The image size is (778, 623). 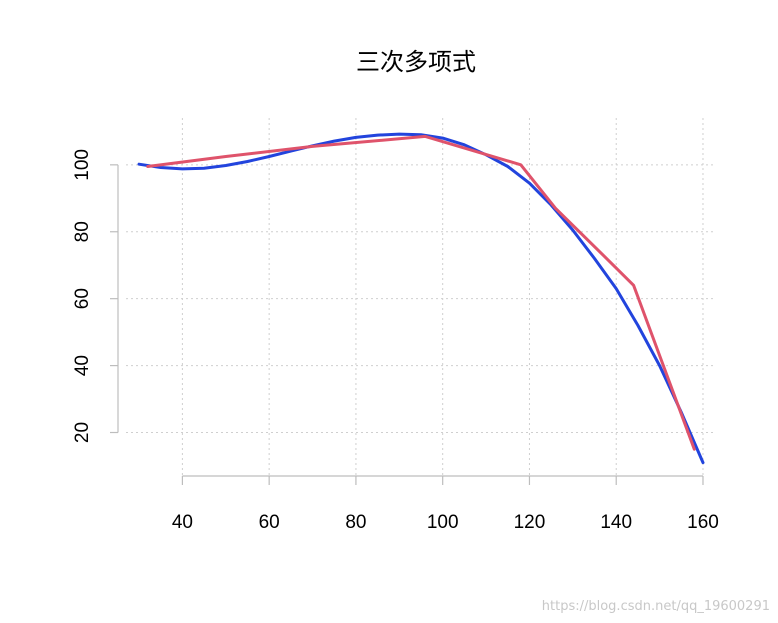 I want to click on y-tick-label: 100, so click(x=82, y=165).